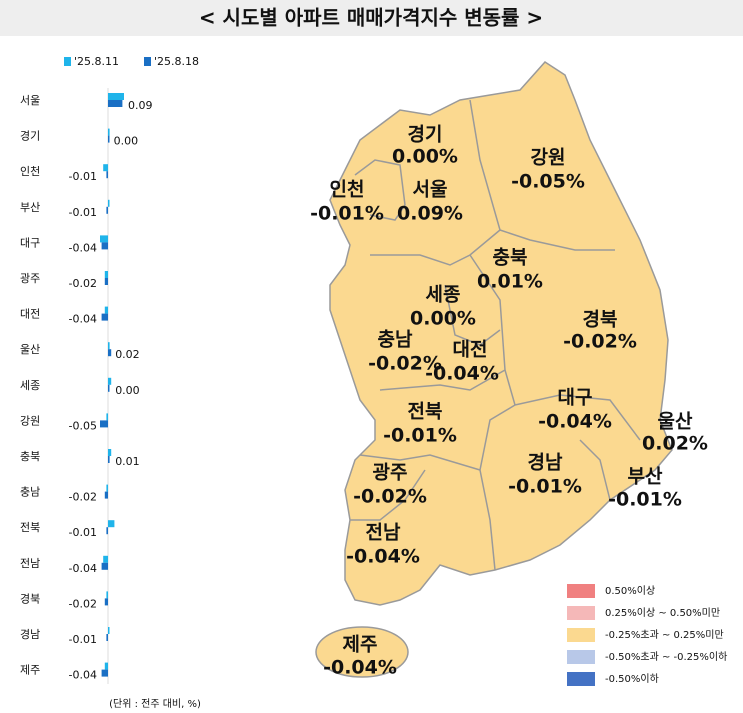 The image size is (743, 713). I want to click on map-jeju, so click(362, 652).